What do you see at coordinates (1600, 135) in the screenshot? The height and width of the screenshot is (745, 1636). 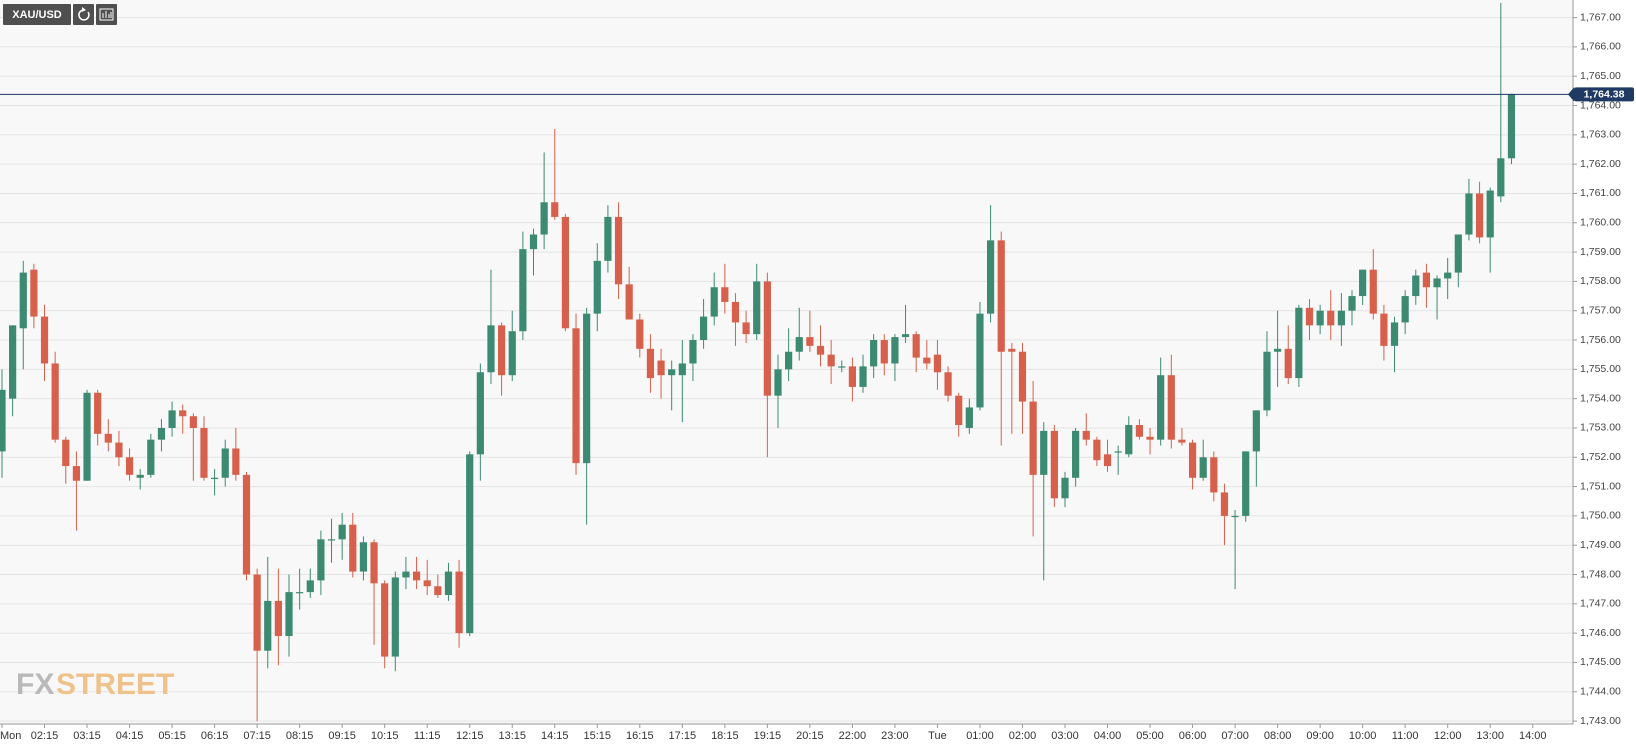 I see `y-tick-label: 1,763.00` at bounding box center [1600, 135].